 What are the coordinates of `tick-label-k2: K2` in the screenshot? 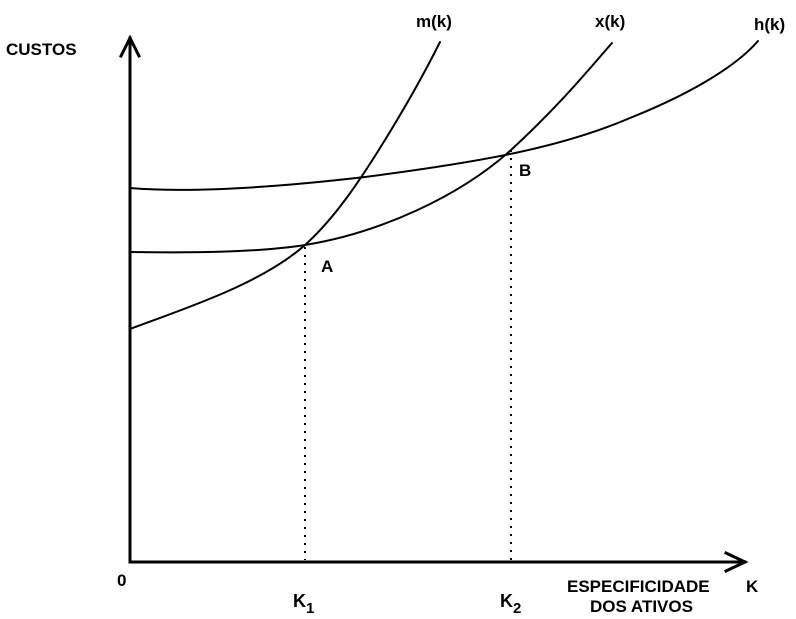 It's located at (510, 604).